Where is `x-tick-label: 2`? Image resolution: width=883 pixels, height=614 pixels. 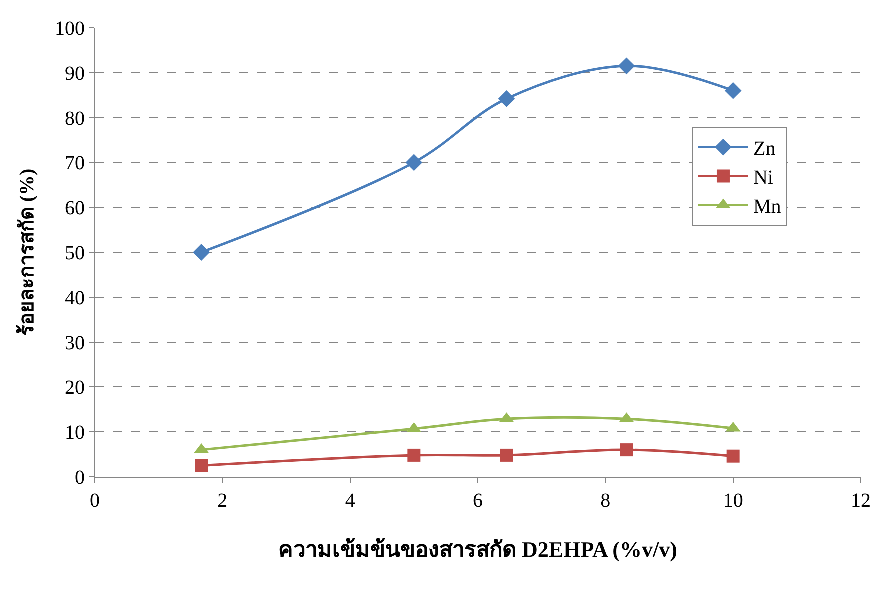
x-tick-label: 2 is located at coordinates (223, 501).